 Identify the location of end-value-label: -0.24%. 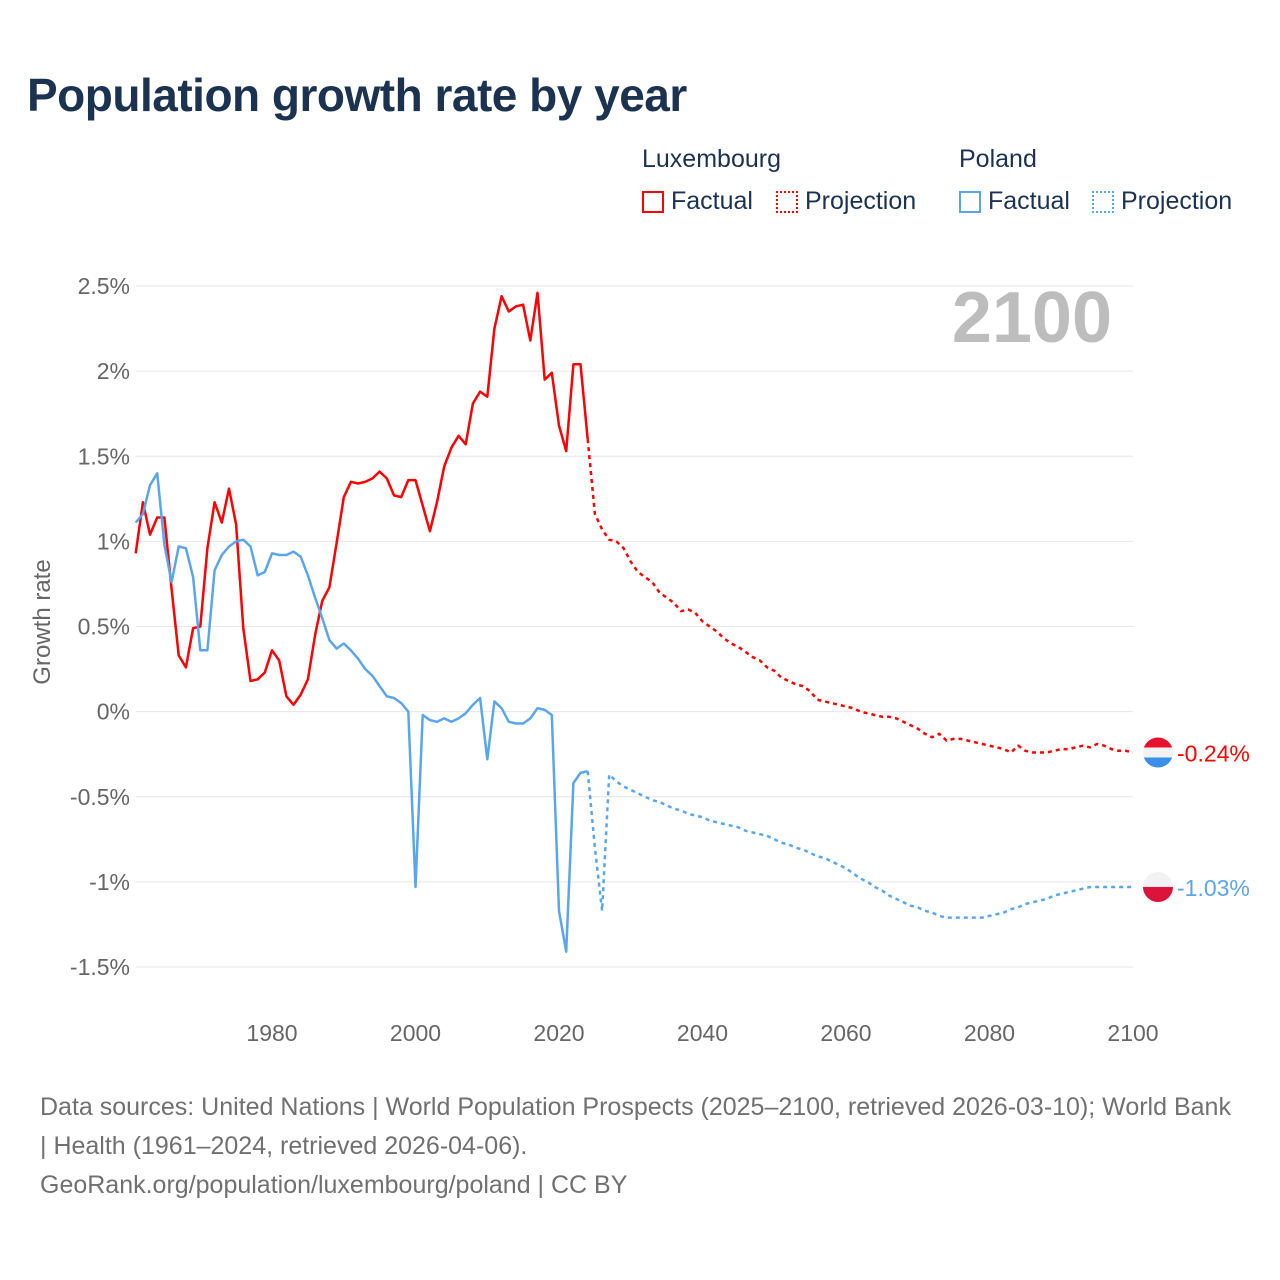
(1213, 753).